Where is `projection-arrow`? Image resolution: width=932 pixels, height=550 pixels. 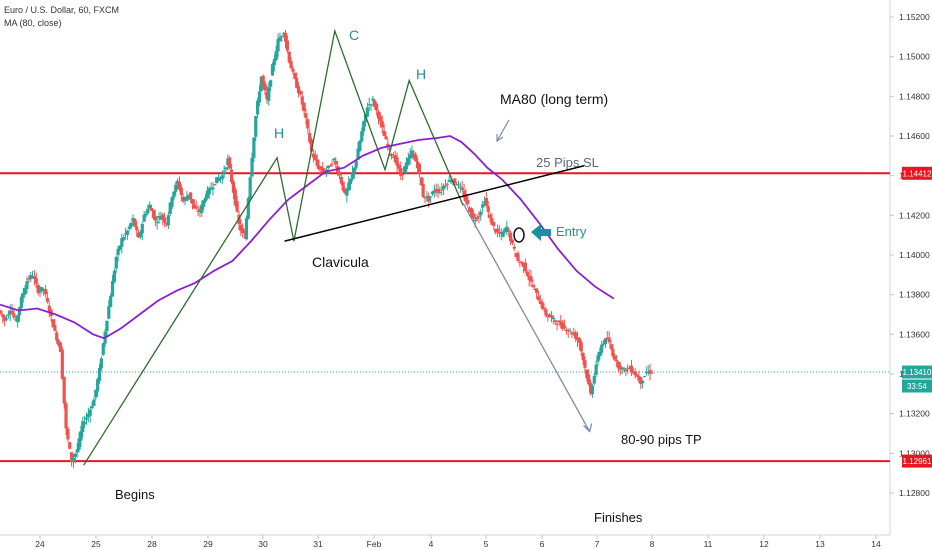 projection-arrow is located at coordinates (526, 317).